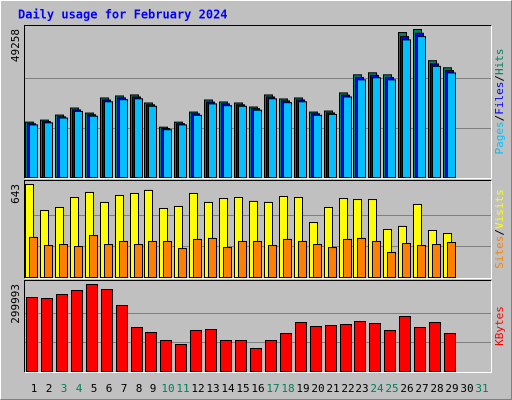 This screenshot has width=512, height=400. I want to click on x-tick-label: 23, so click(361, 388).